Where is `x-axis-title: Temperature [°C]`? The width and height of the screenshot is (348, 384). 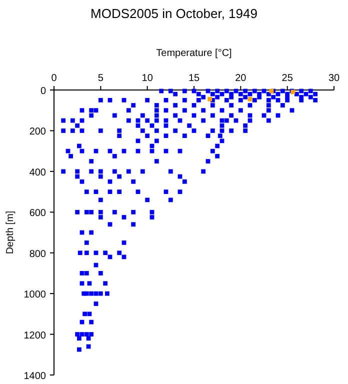
x-axis-title: Temperature [°C] is located at coordinates (194, 53).